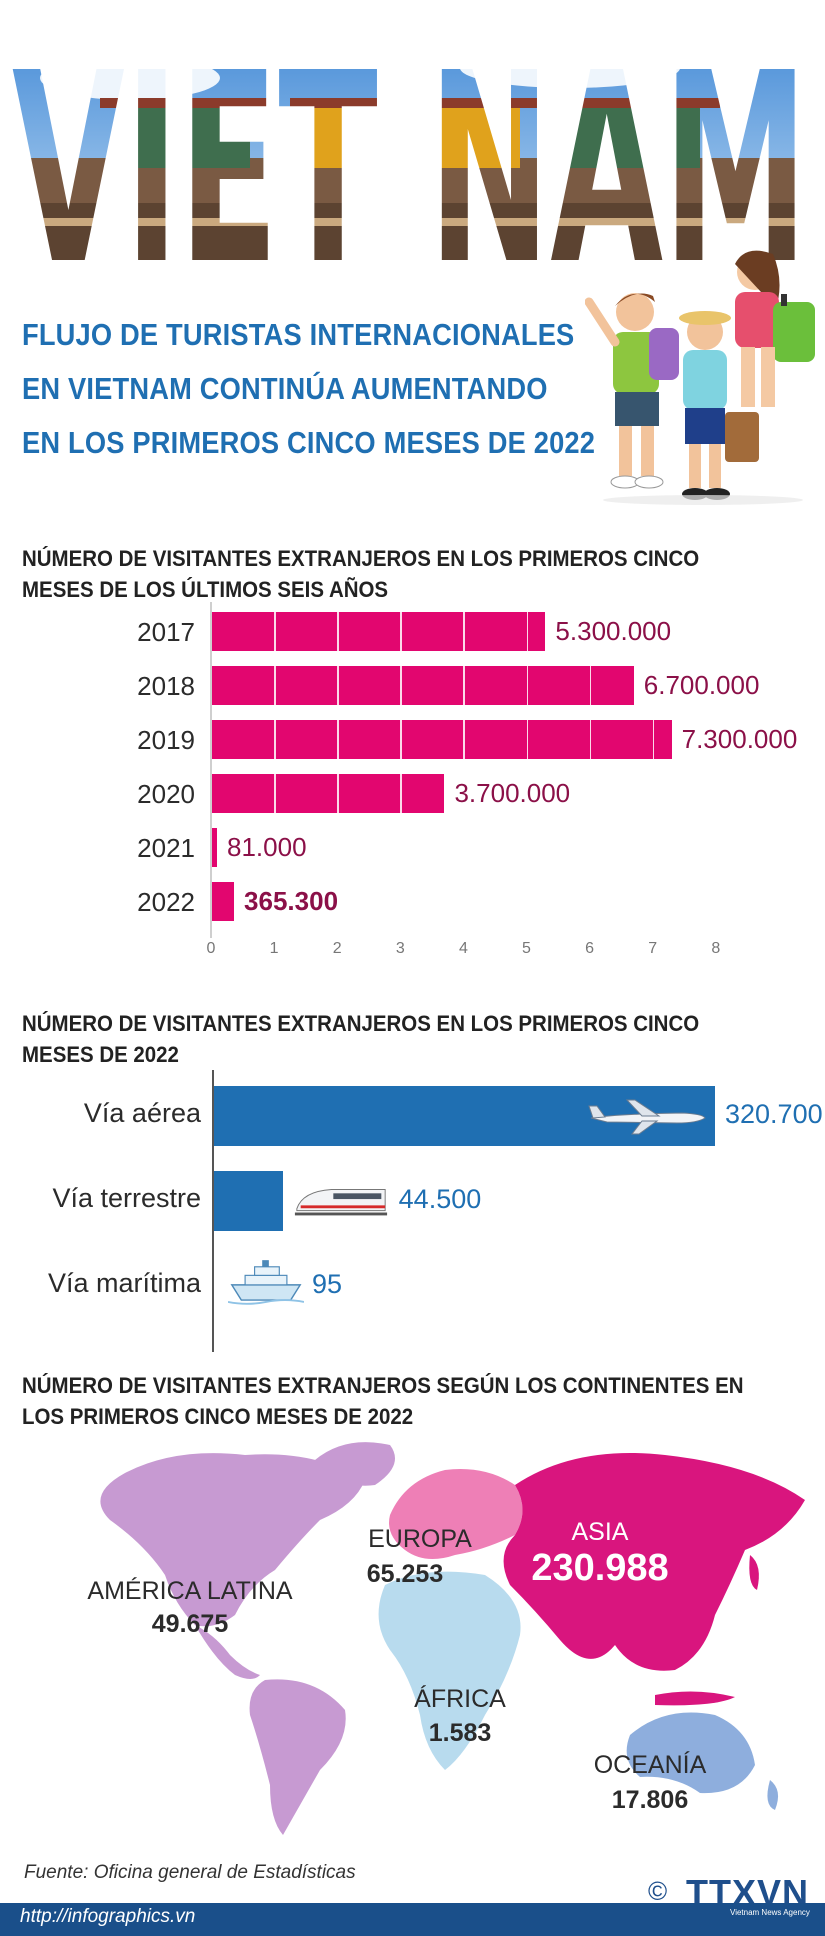 This screenshot has height=1936, width=825. I want to click on airplane-icon, so click(647, 1117).